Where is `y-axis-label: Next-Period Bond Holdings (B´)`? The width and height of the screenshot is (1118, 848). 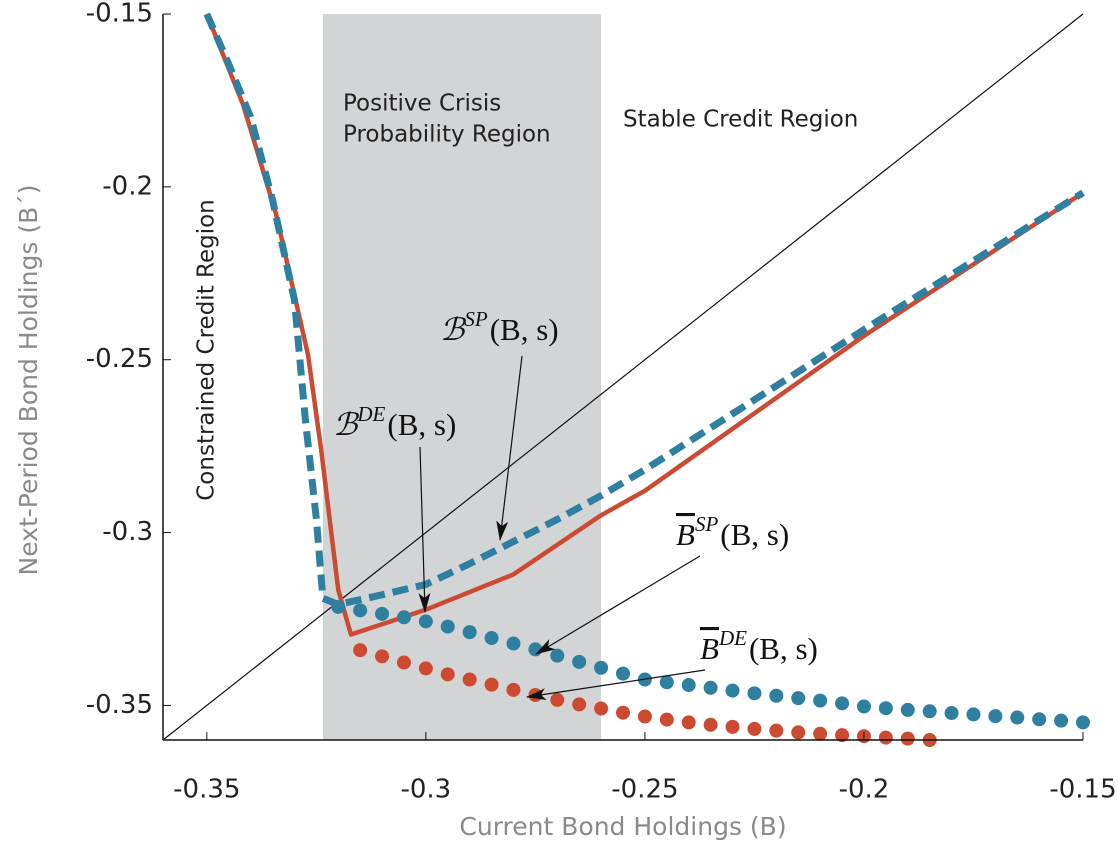 y-axis-label: Next-Period Bond Holdings (B´) is located at coordinates (28, 380).